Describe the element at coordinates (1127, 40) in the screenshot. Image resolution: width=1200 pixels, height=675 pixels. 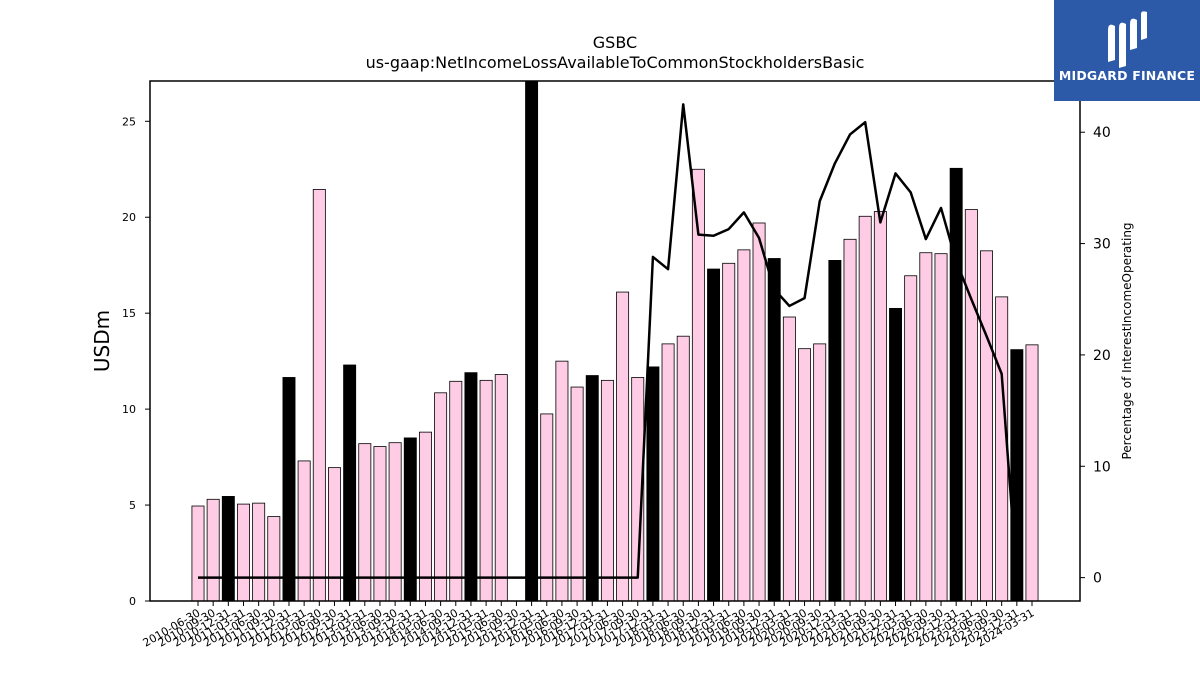
I see `midgard-logo-icon` at that location.